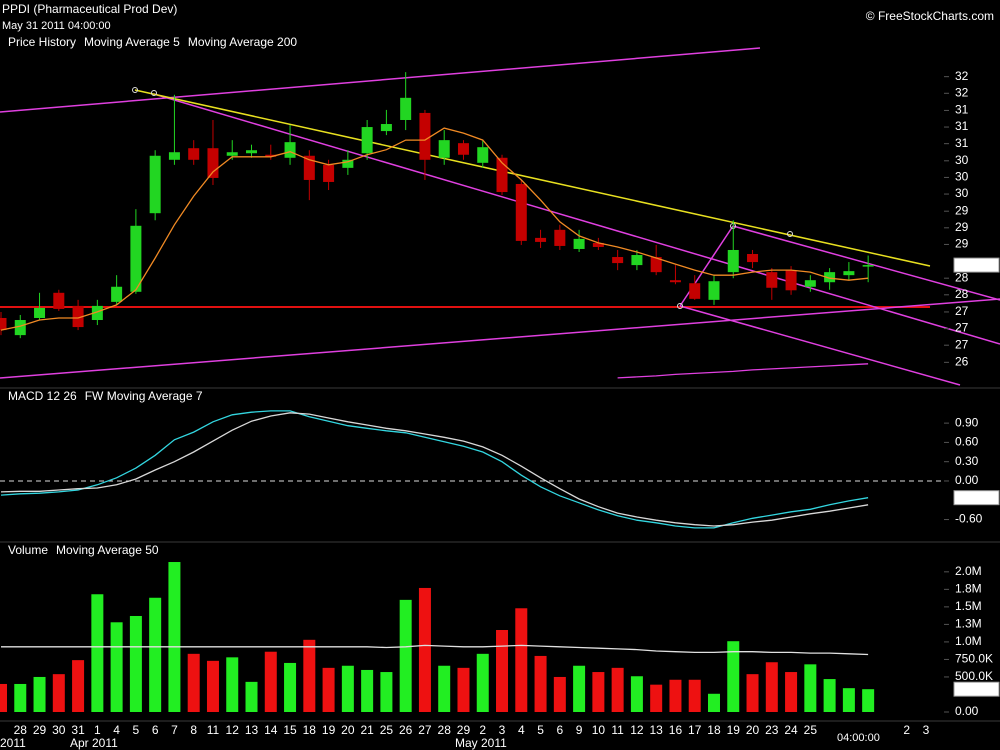 The width and height of the screenshot is (1000, 750). I want to click on x-tick-label: 15, so click(290, 730).